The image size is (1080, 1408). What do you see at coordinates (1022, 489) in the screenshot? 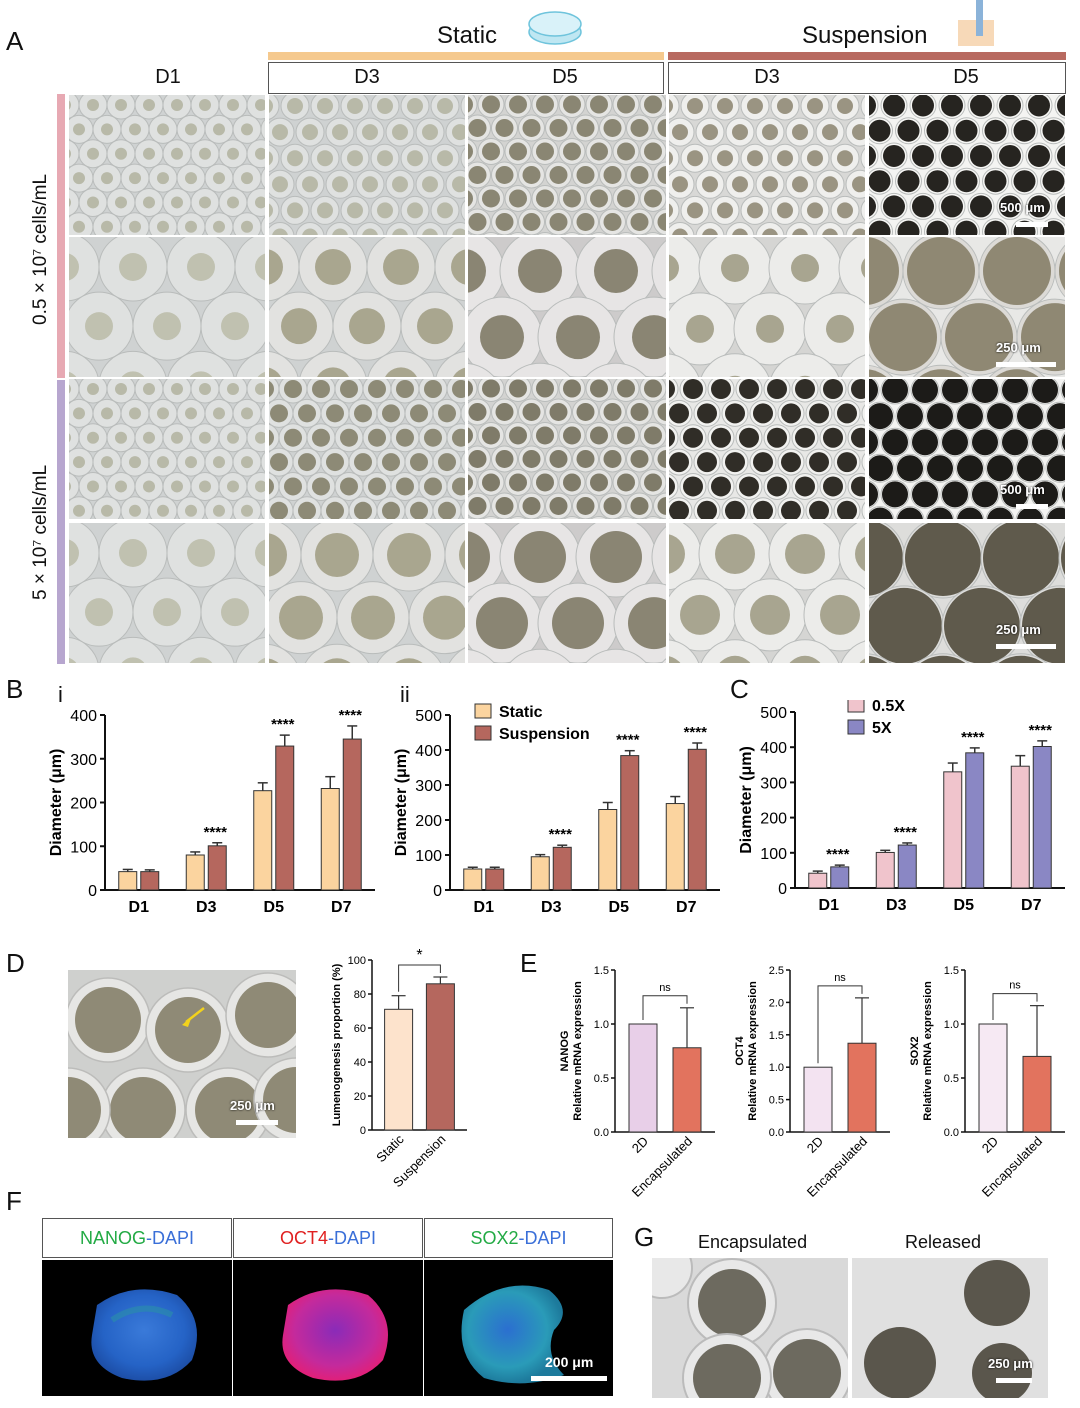
I see `scalebar-label-a3: 500 μm` at bounding box center [1022, 489].